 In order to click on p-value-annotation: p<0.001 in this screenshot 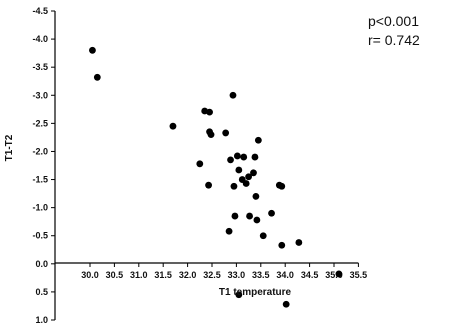, I will do `click(393, 21)`.